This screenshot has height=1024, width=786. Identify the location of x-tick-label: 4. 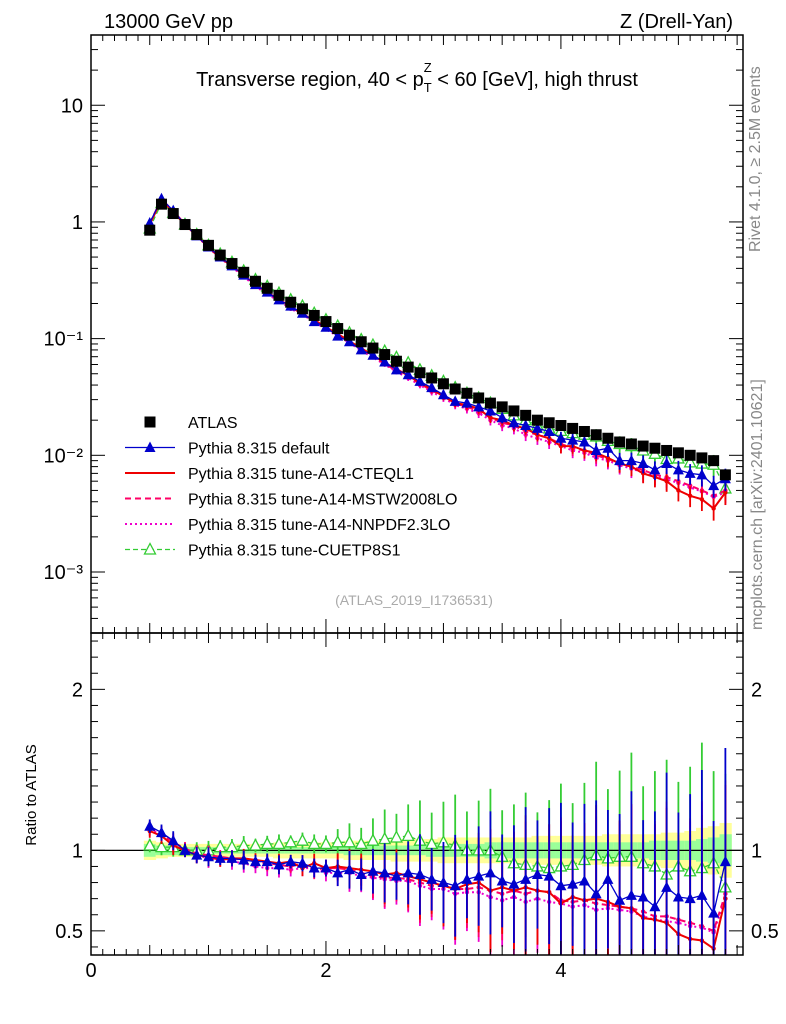
(560, 971).